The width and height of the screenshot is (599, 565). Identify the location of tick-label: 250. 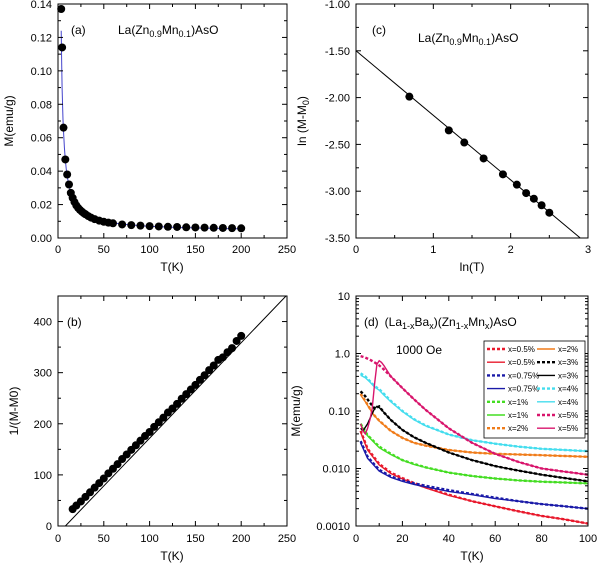
(287, 539).